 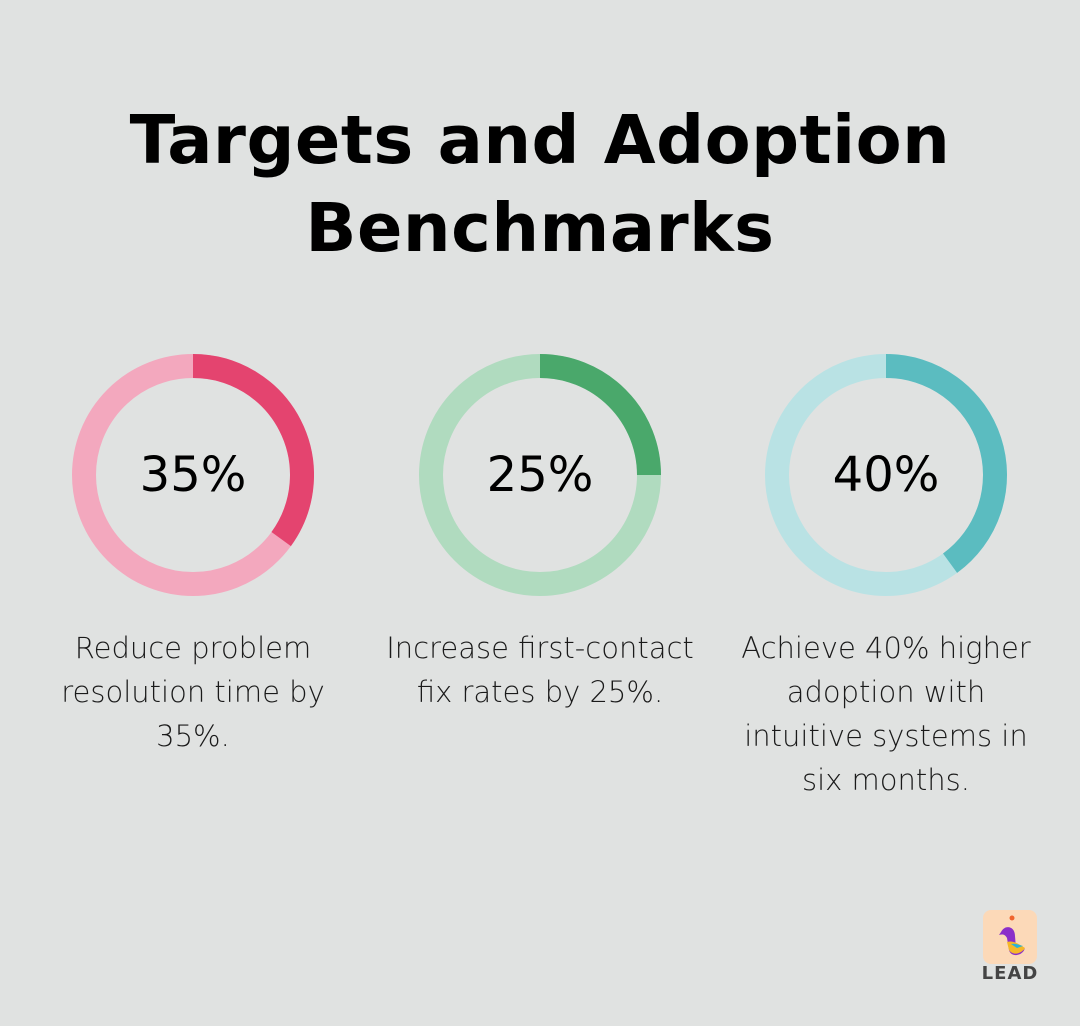 I want to click on donut-value-label: 25%, so click(x=540, y=475).